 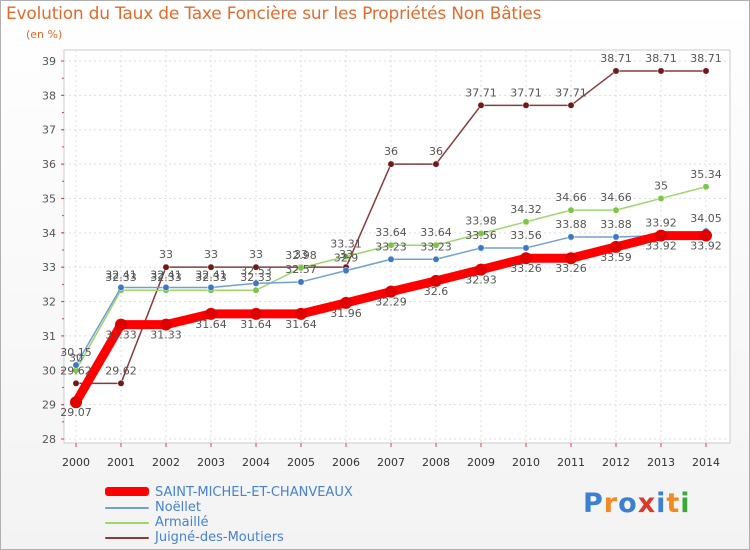 What do you see at coordinates (49, 267) in the screenshot?
I see `y-tick-label: 33` at bounding box center [49, 267].